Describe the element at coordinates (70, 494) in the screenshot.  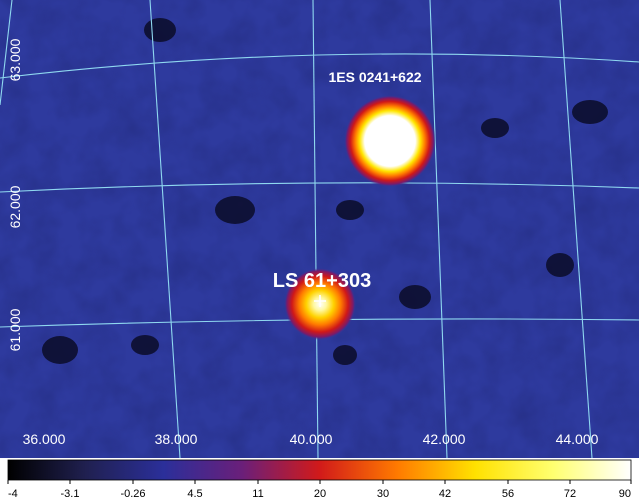
I see `colorbar-tick-label: -3.1` at that location.